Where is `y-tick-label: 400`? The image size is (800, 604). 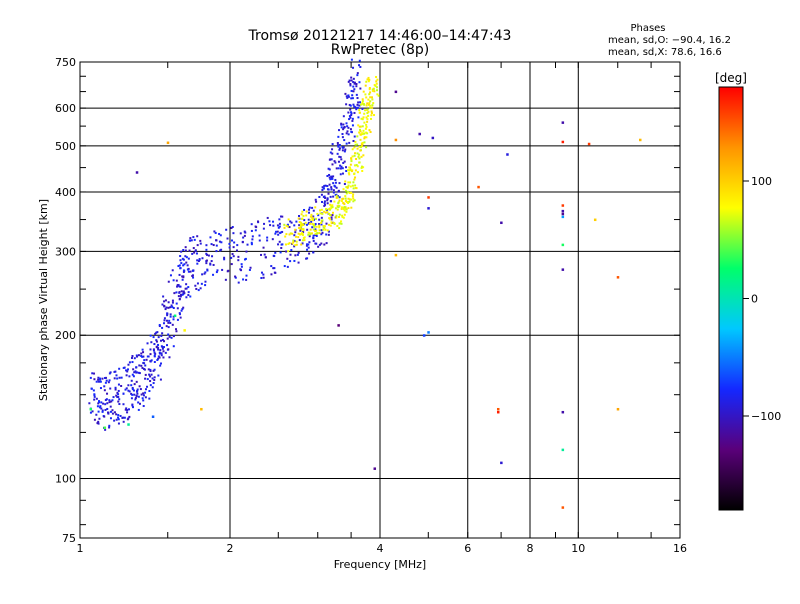 y-tick-label: 400 is located at coordinates (65, 192).